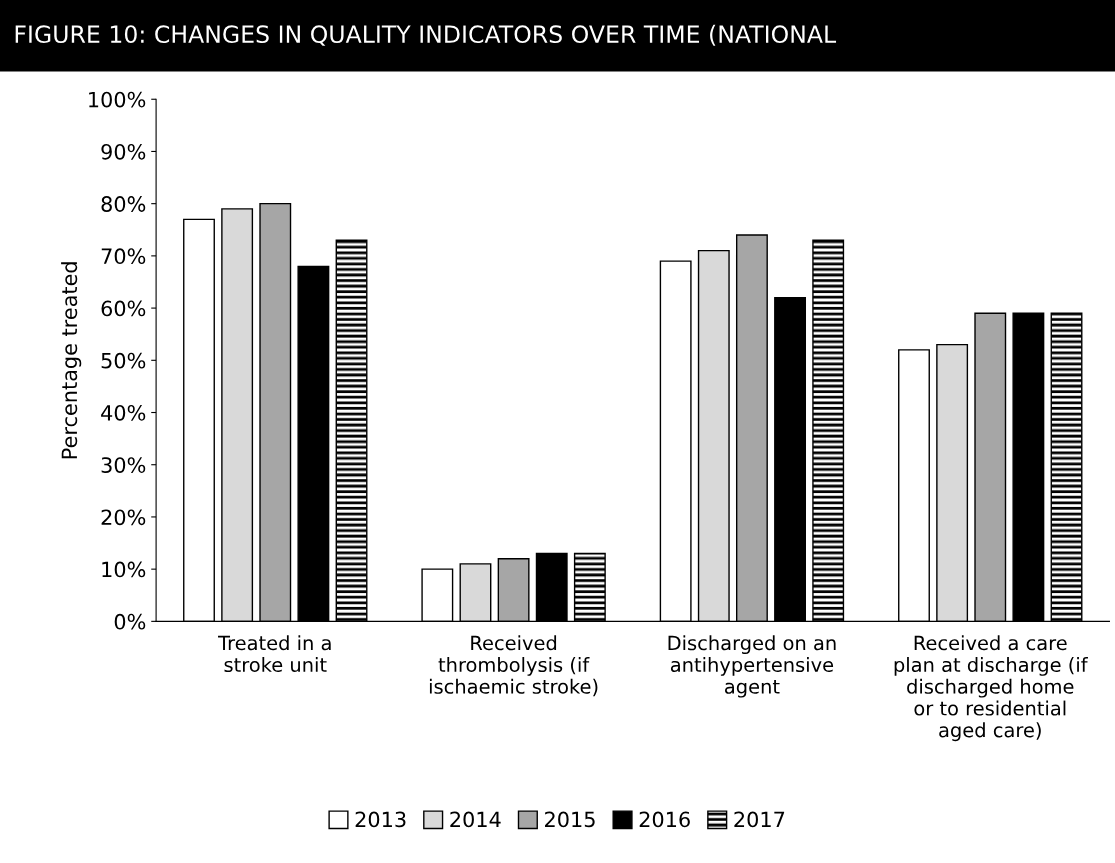 The height and width of the screenshot is (863, 1115). Describe the element at coordinates (71, 360) in the screenshot. I see `y-axis-title: Percentage treated` at that location.